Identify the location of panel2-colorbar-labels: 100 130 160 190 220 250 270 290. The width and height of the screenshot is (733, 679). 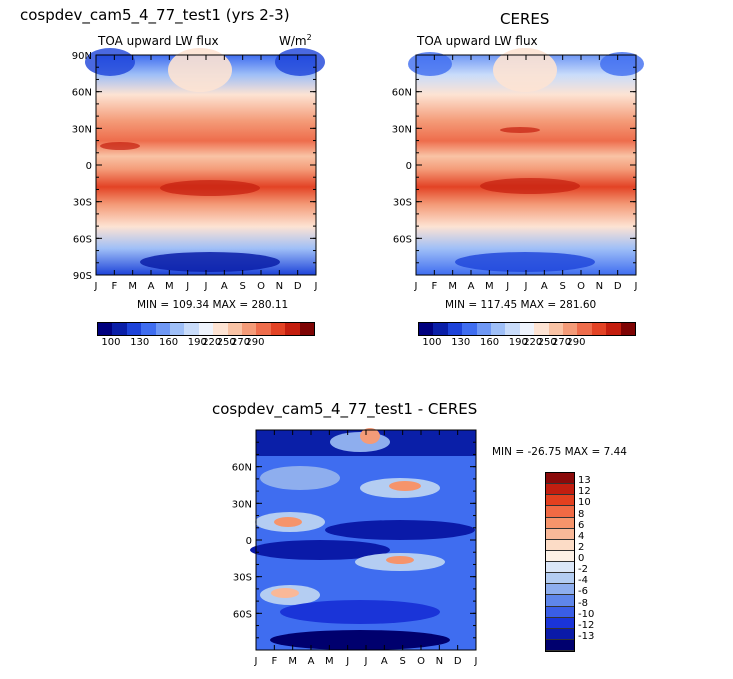
(526, 344).